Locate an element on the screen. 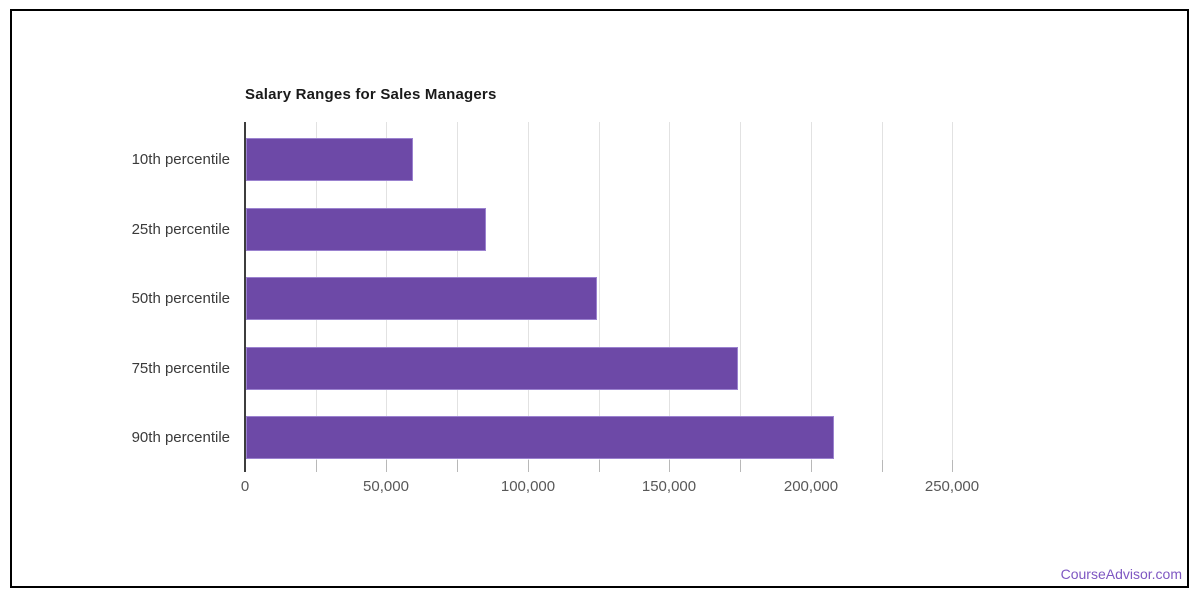  bar-10th is located at coordinates (329, 159).